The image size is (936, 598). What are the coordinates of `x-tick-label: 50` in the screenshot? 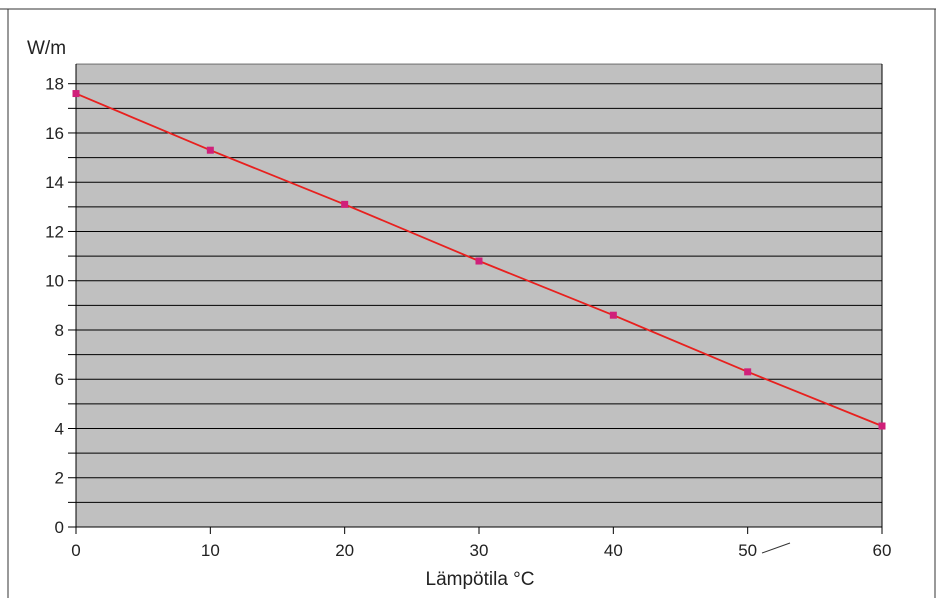 It's located at (747, 550).